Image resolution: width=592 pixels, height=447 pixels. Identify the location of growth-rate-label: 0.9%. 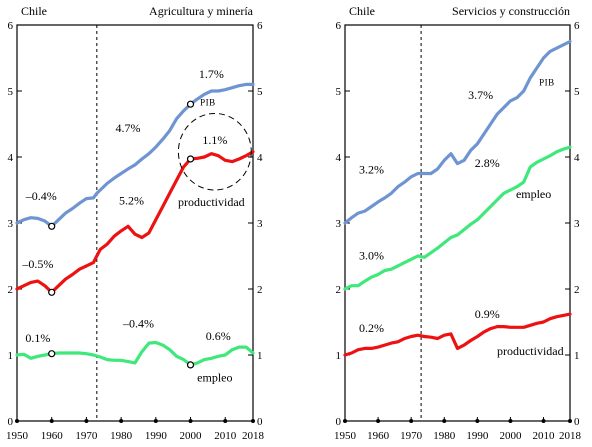
(487, 314).